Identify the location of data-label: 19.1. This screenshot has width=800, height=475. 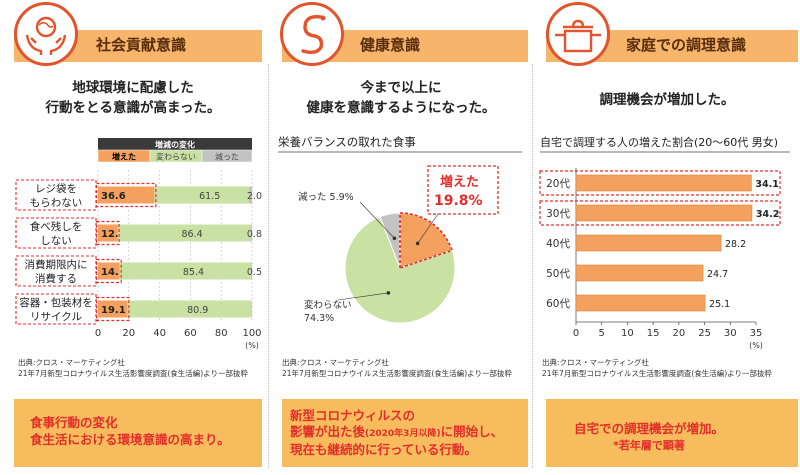
(113, 310).